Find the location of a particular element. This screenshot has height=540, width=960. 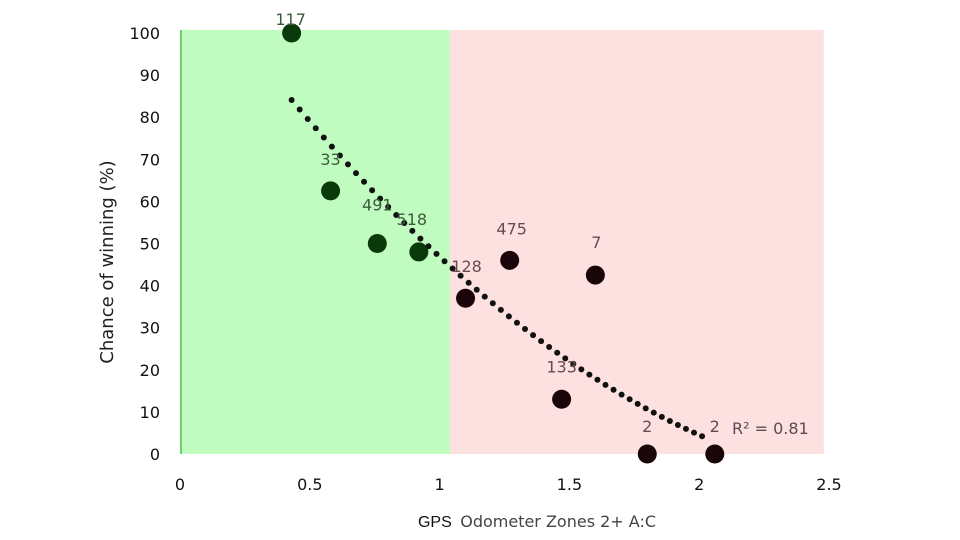

r-squared-label: R² = 0.81 is located at coordinates (770, 428).